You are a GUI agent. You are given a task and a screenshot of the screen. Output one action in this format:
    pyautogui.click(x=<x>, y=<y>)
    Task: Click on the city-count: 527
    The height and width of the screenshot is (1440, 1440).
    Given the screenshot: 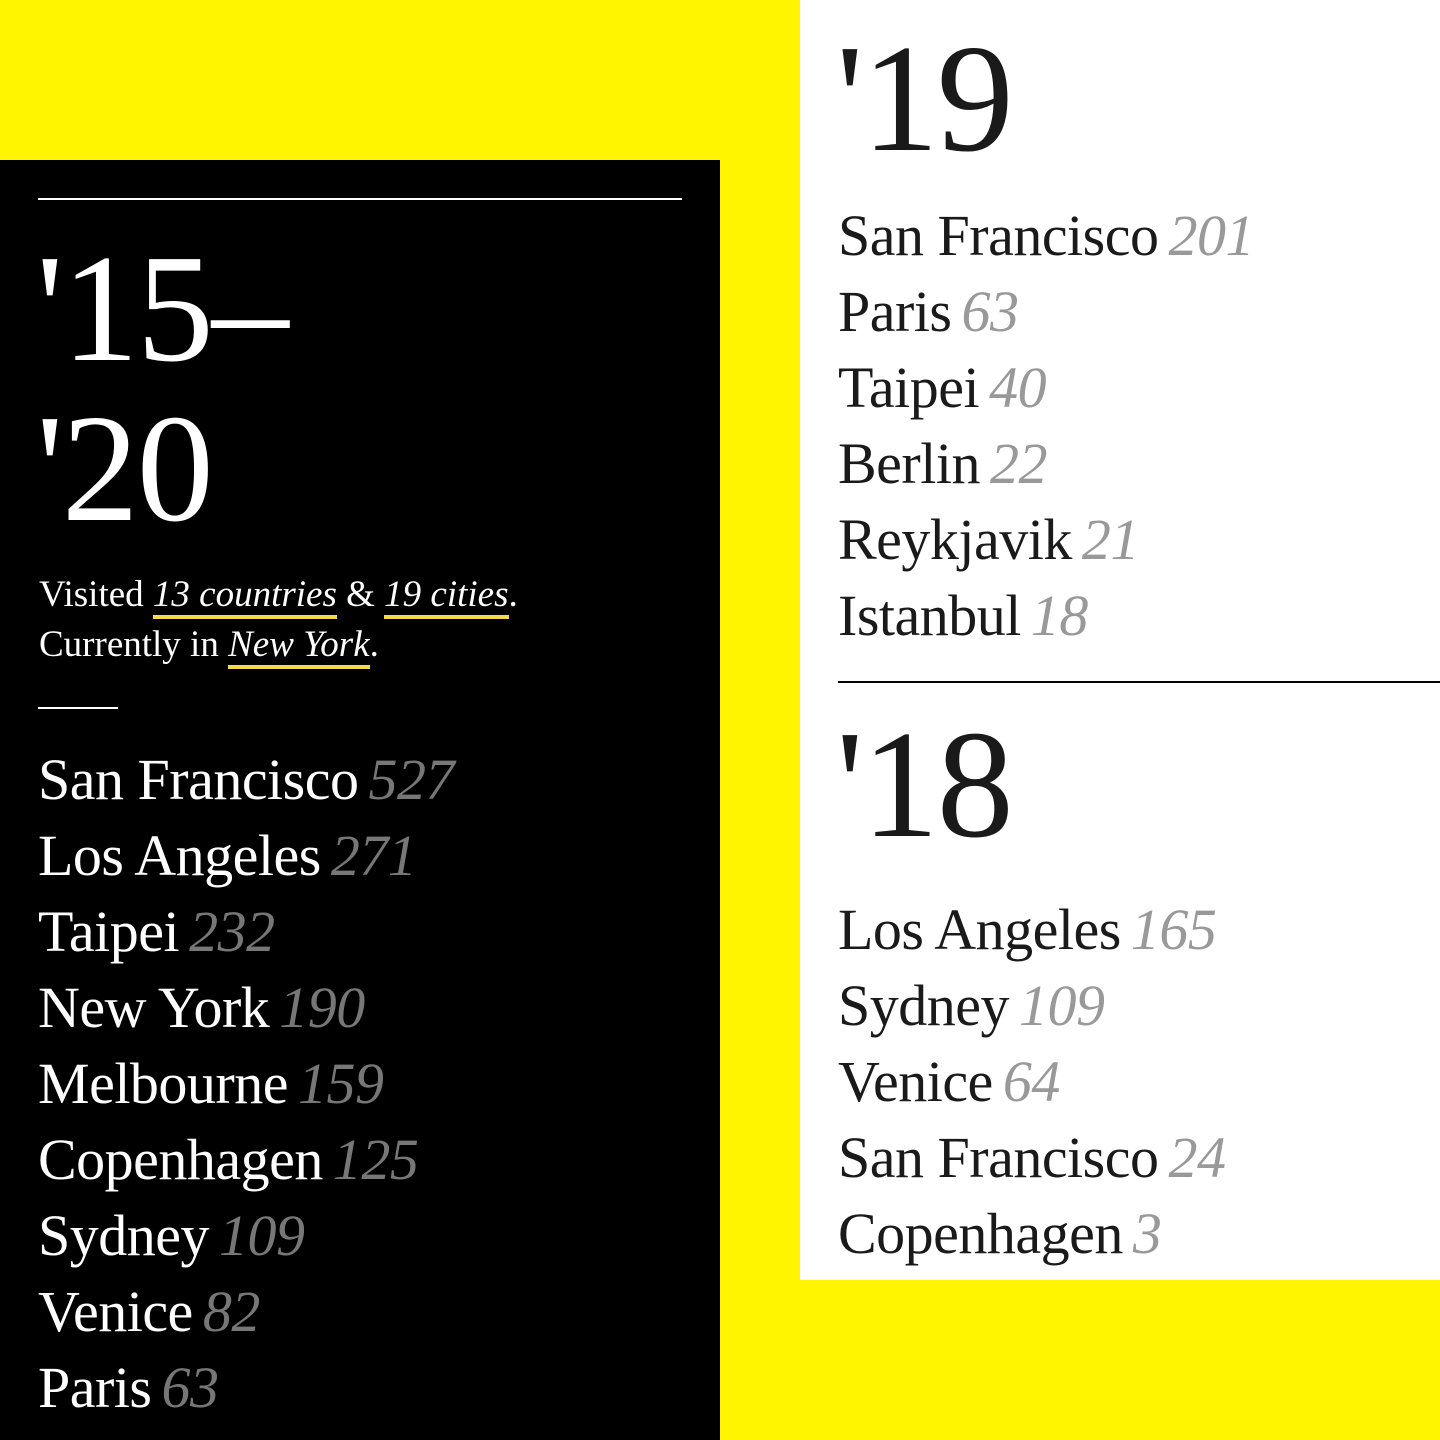 What is the action you would take?
    pyautogui.click(x=411, y=779)
    